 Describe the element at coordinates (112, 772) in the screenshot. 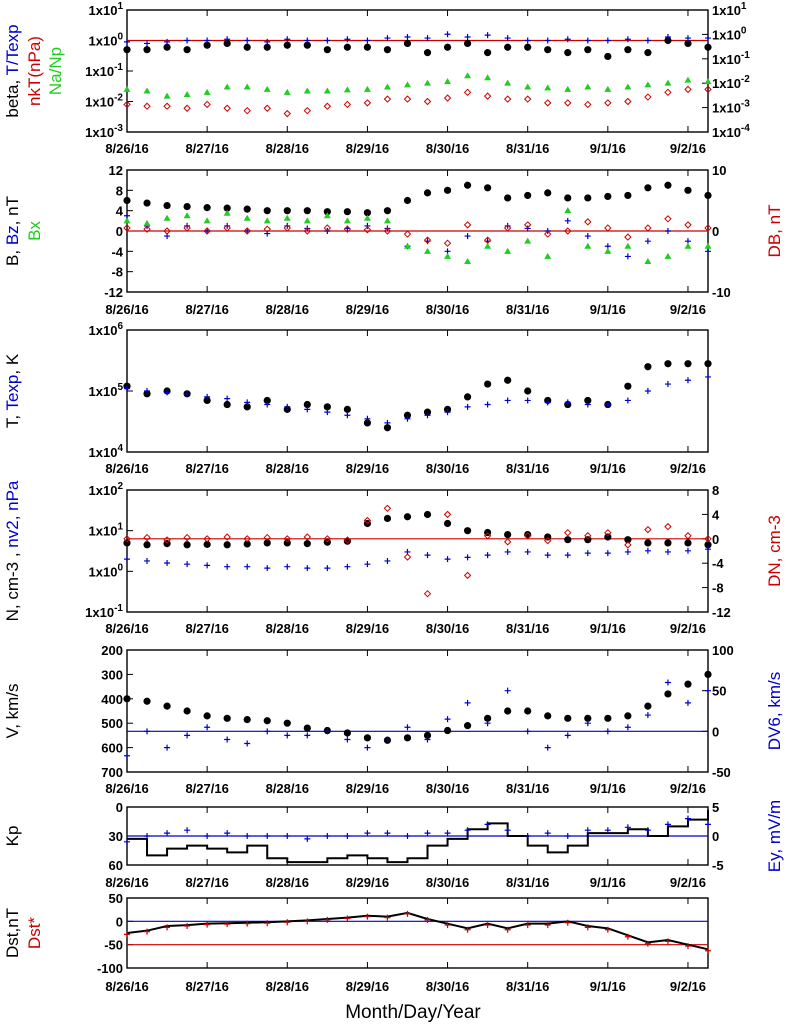

I see `y-tick-label: 700` at that location.